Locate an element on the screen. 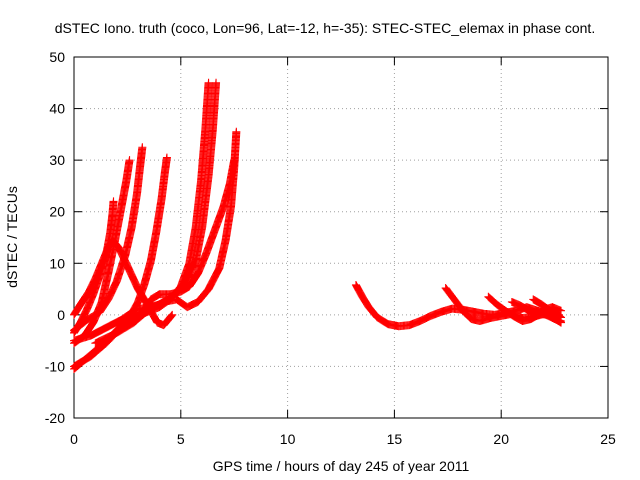 The image size is (640, 480). x-tick-label-4: 20 is located at coordinates (501, 439).